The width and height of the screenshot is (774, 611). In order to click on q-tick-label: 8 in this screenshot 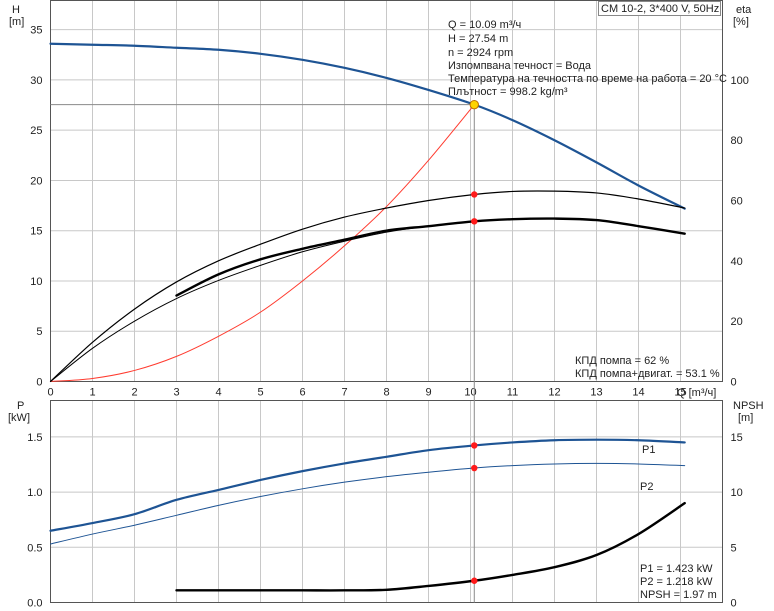, I will do `click(386, 393)`.